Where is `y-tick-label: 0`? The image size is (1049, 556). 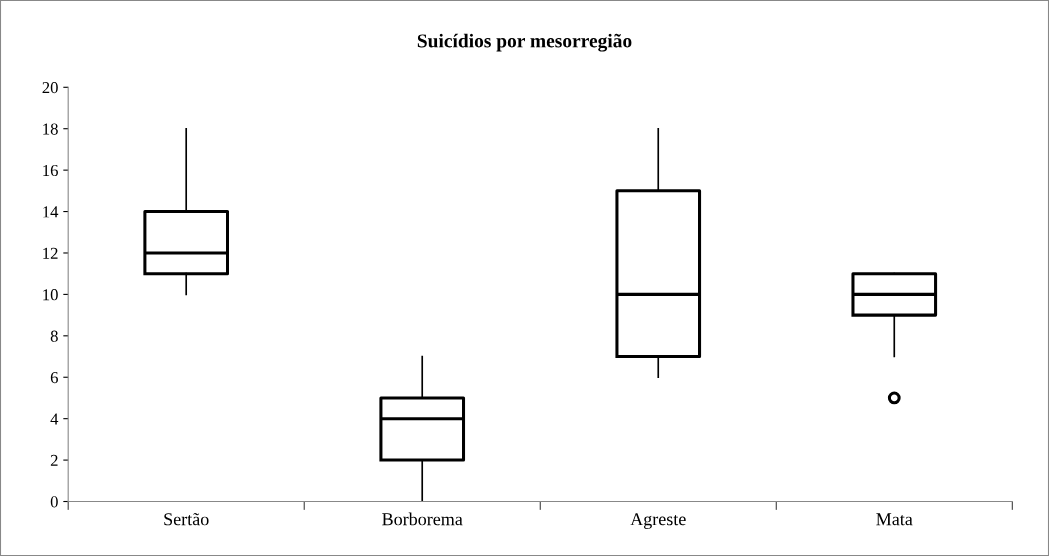
y-tick-label: 0 is located at coordinates (54, 502).